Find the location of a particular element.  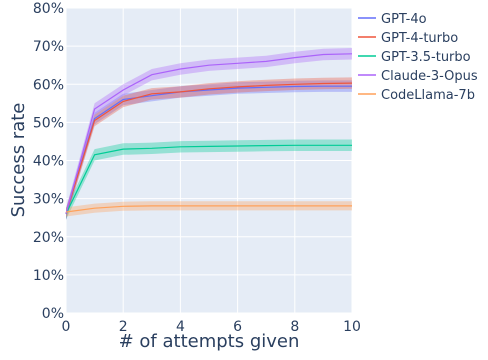

legend-label: CodeLlama-7b is located at coordinates (428, 95).